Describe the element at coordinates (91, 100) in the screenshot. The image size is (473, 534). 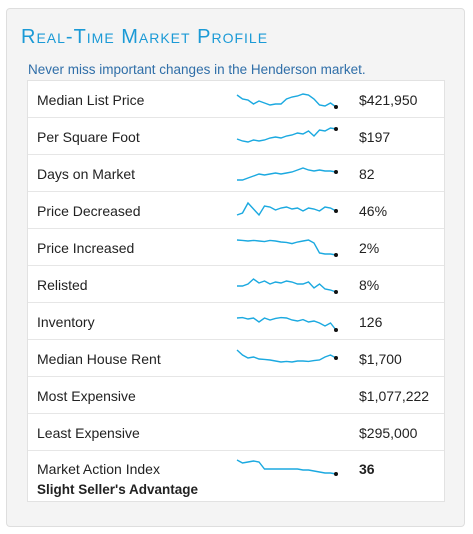
I see `row-label: Median List Price` at that location.